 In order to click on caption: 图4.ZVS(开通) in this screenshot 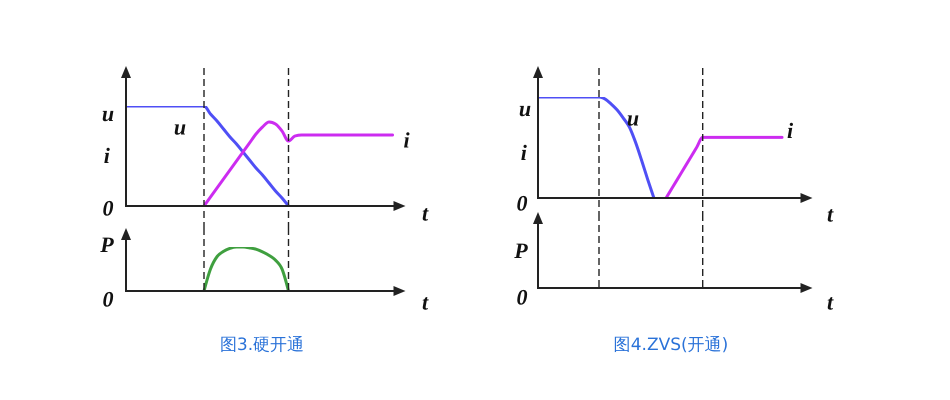, I will do `click(671, 345)`.